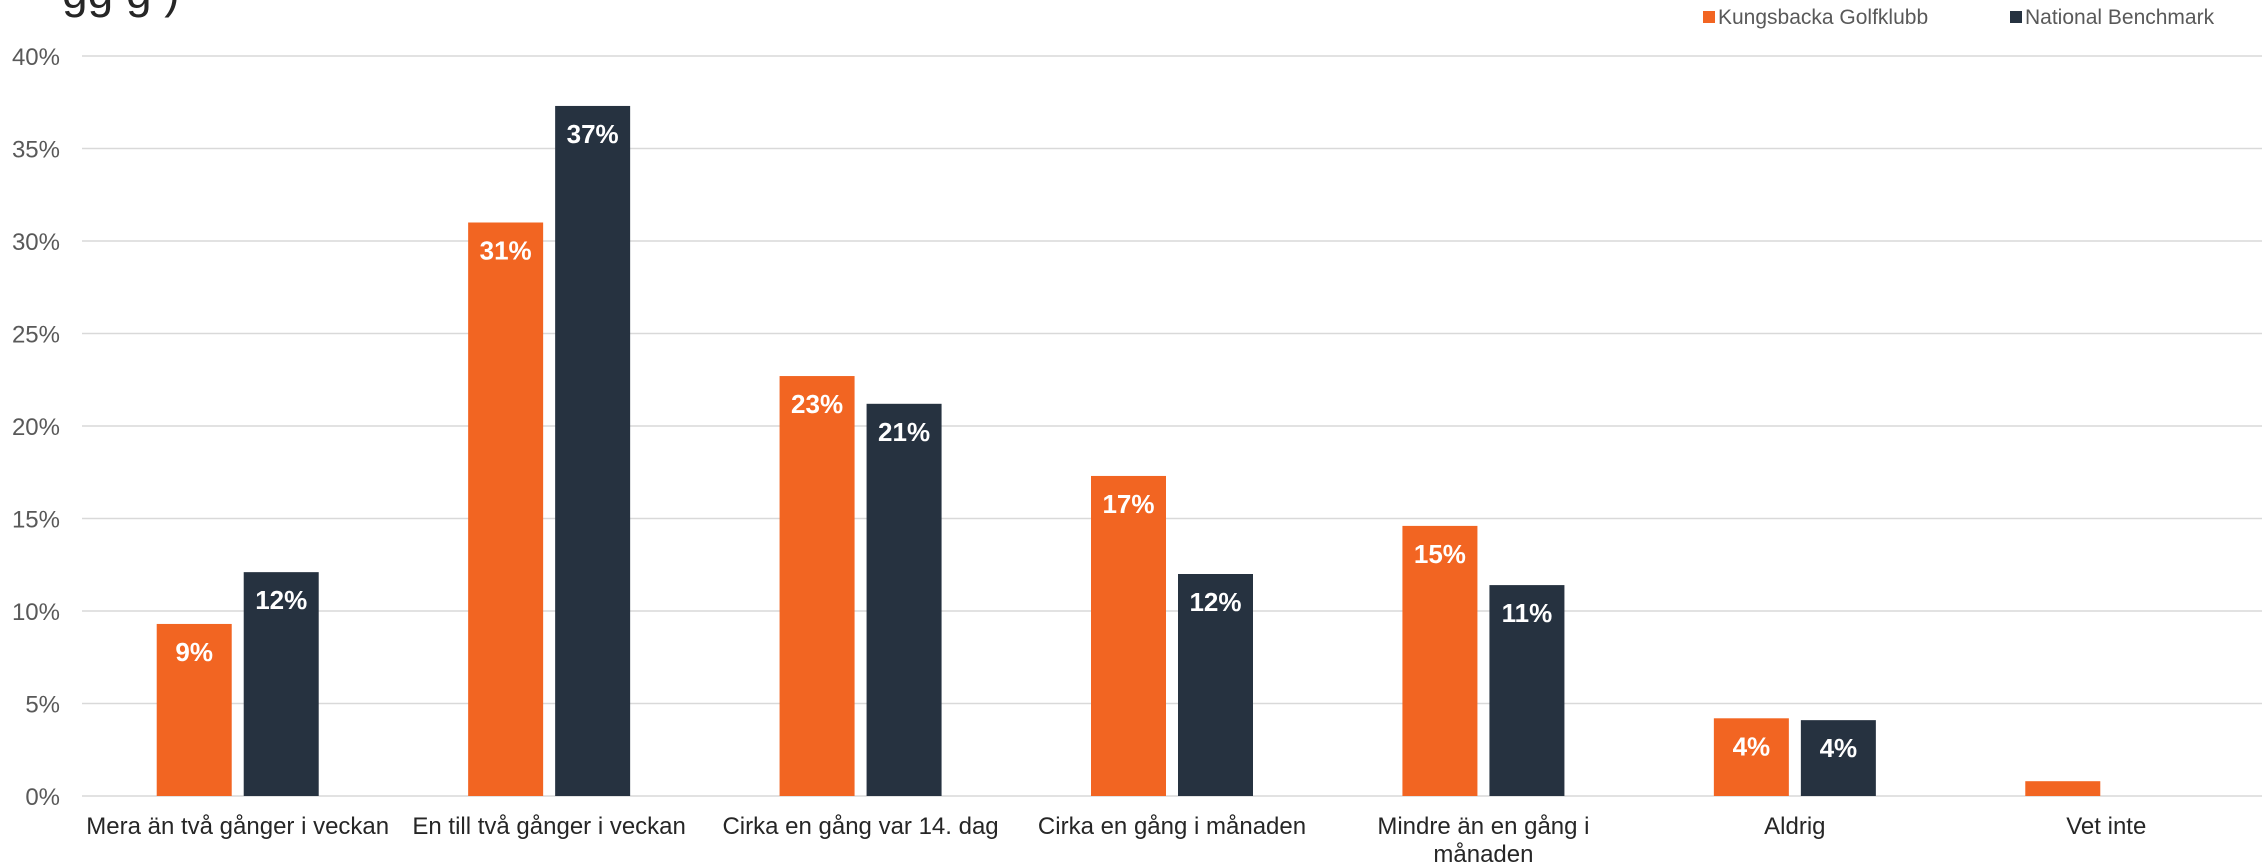 This screenshot has width=2267, height=865. Describe the element at coordinates (36, 242) in the screenshot. I see `y-tick-label: 30%` at that location.